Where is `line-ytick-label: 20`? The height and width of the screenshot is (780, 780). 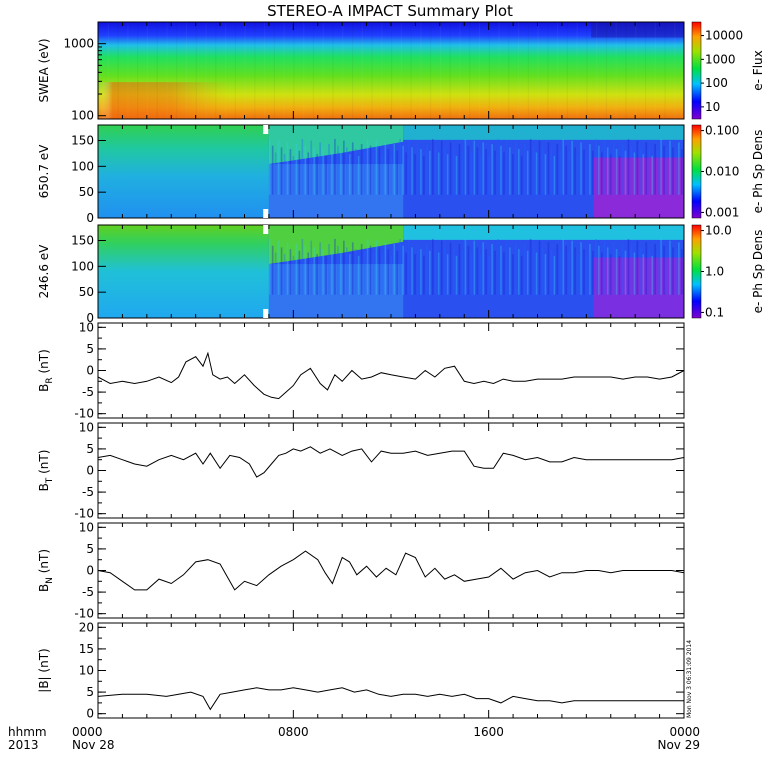 line-ytick-label: 20 is located at coordinates (86, 627).